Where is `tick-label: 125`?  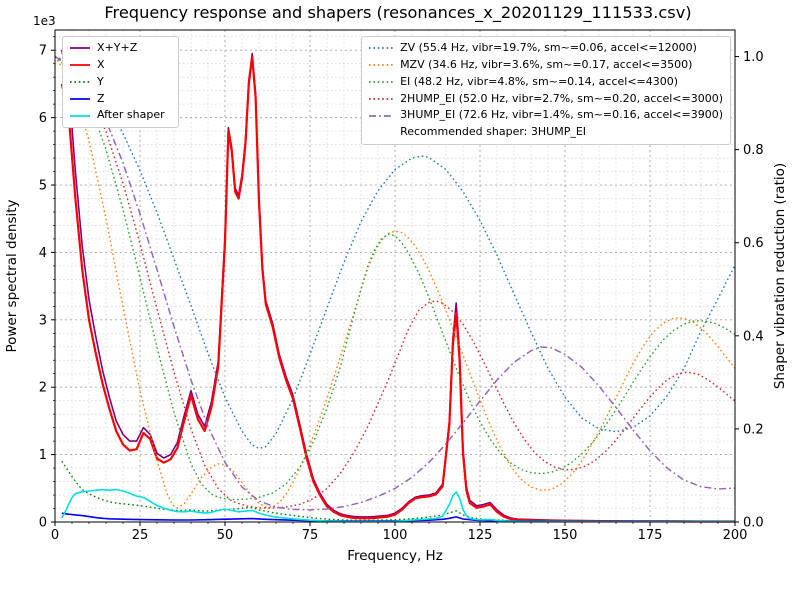
tick-label: 125 is located at coordinates (480, 535).